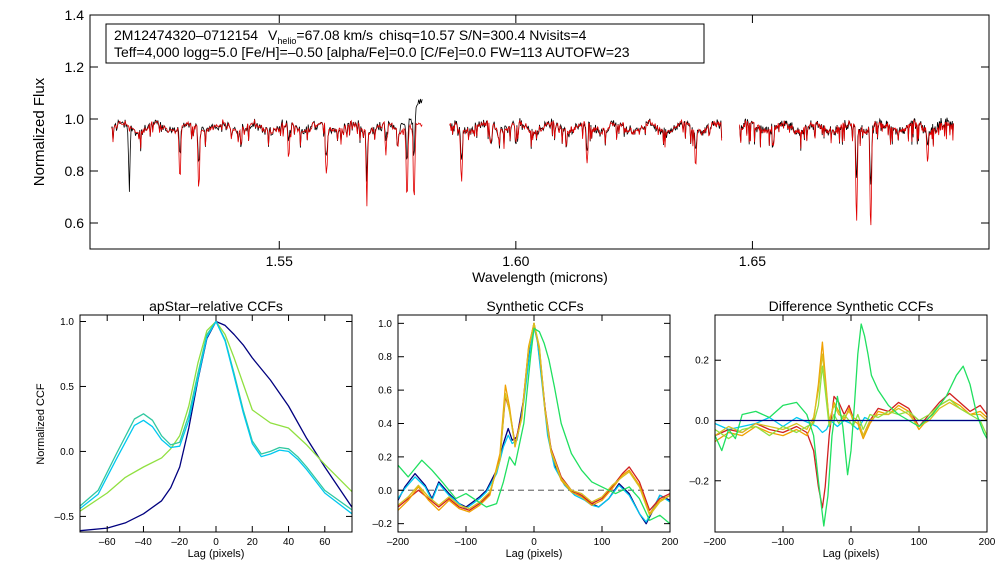 The width and height of the screenshot is (1008, 576). Describe the element at coordinates (534, 419) in the screenshot. I see `synthetic-series-gold` at that location.